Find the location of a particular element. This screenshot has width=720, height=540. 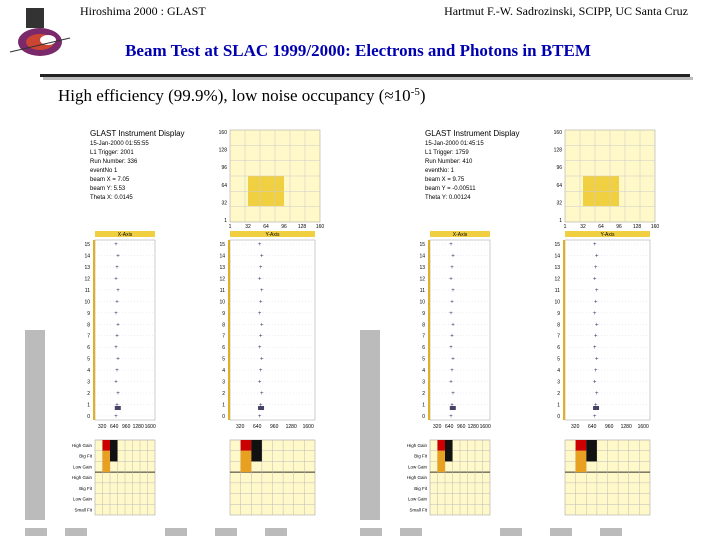

layer-tick: 2 is located at coordinates (88, 394).